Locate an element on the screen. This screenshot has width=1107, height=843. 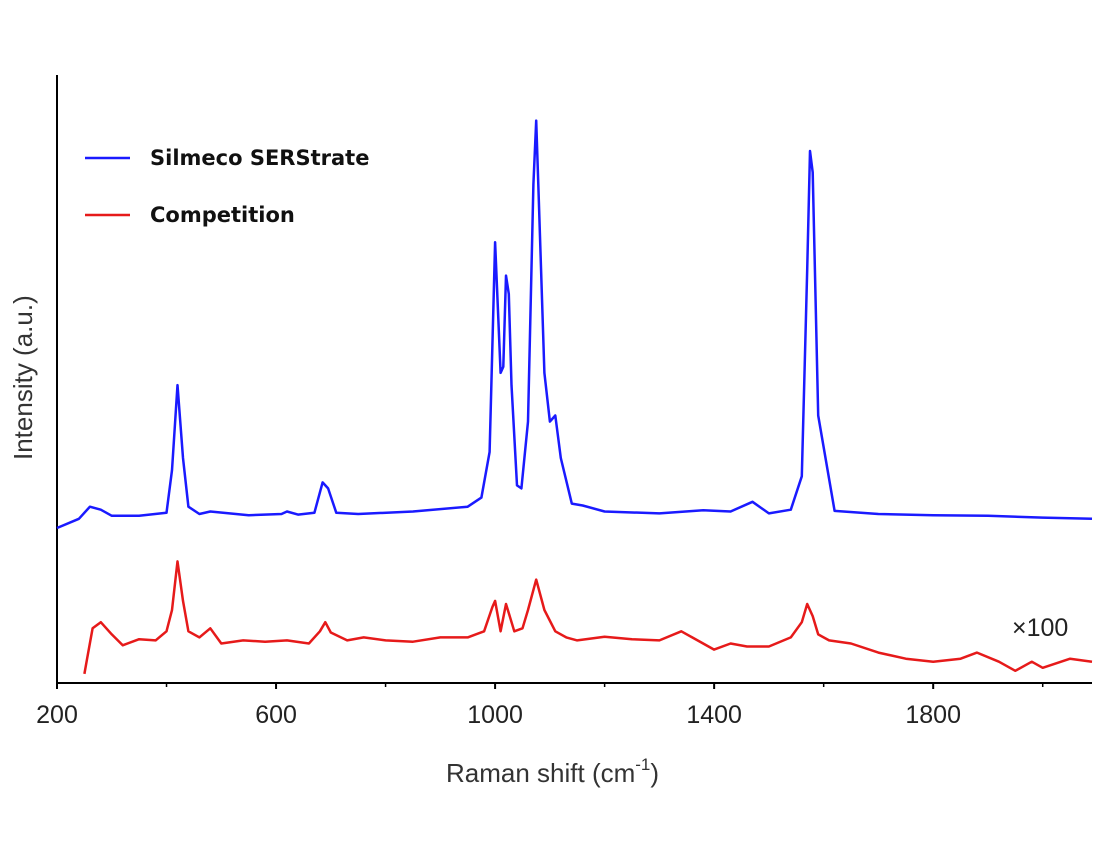
legend-label-competition: Competition is located at coordinates (222, 215).